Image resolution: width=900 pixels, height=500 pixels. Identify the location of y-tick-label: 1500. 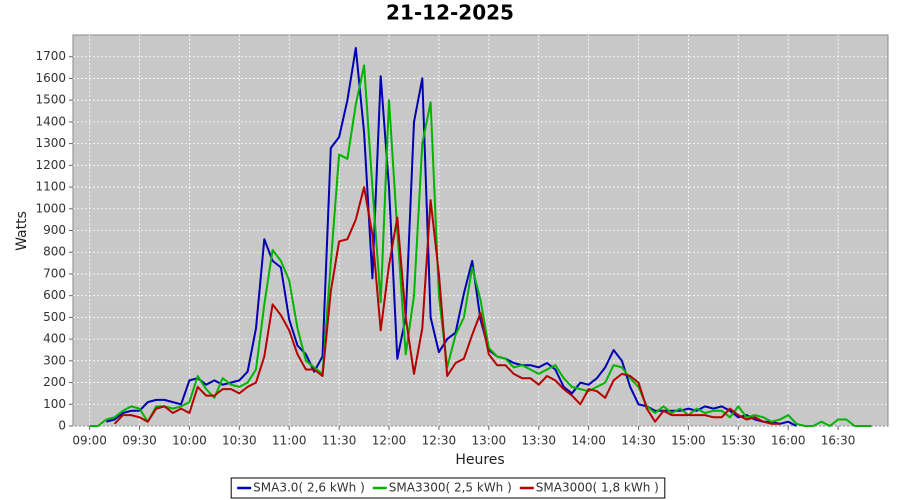
(50, 100).